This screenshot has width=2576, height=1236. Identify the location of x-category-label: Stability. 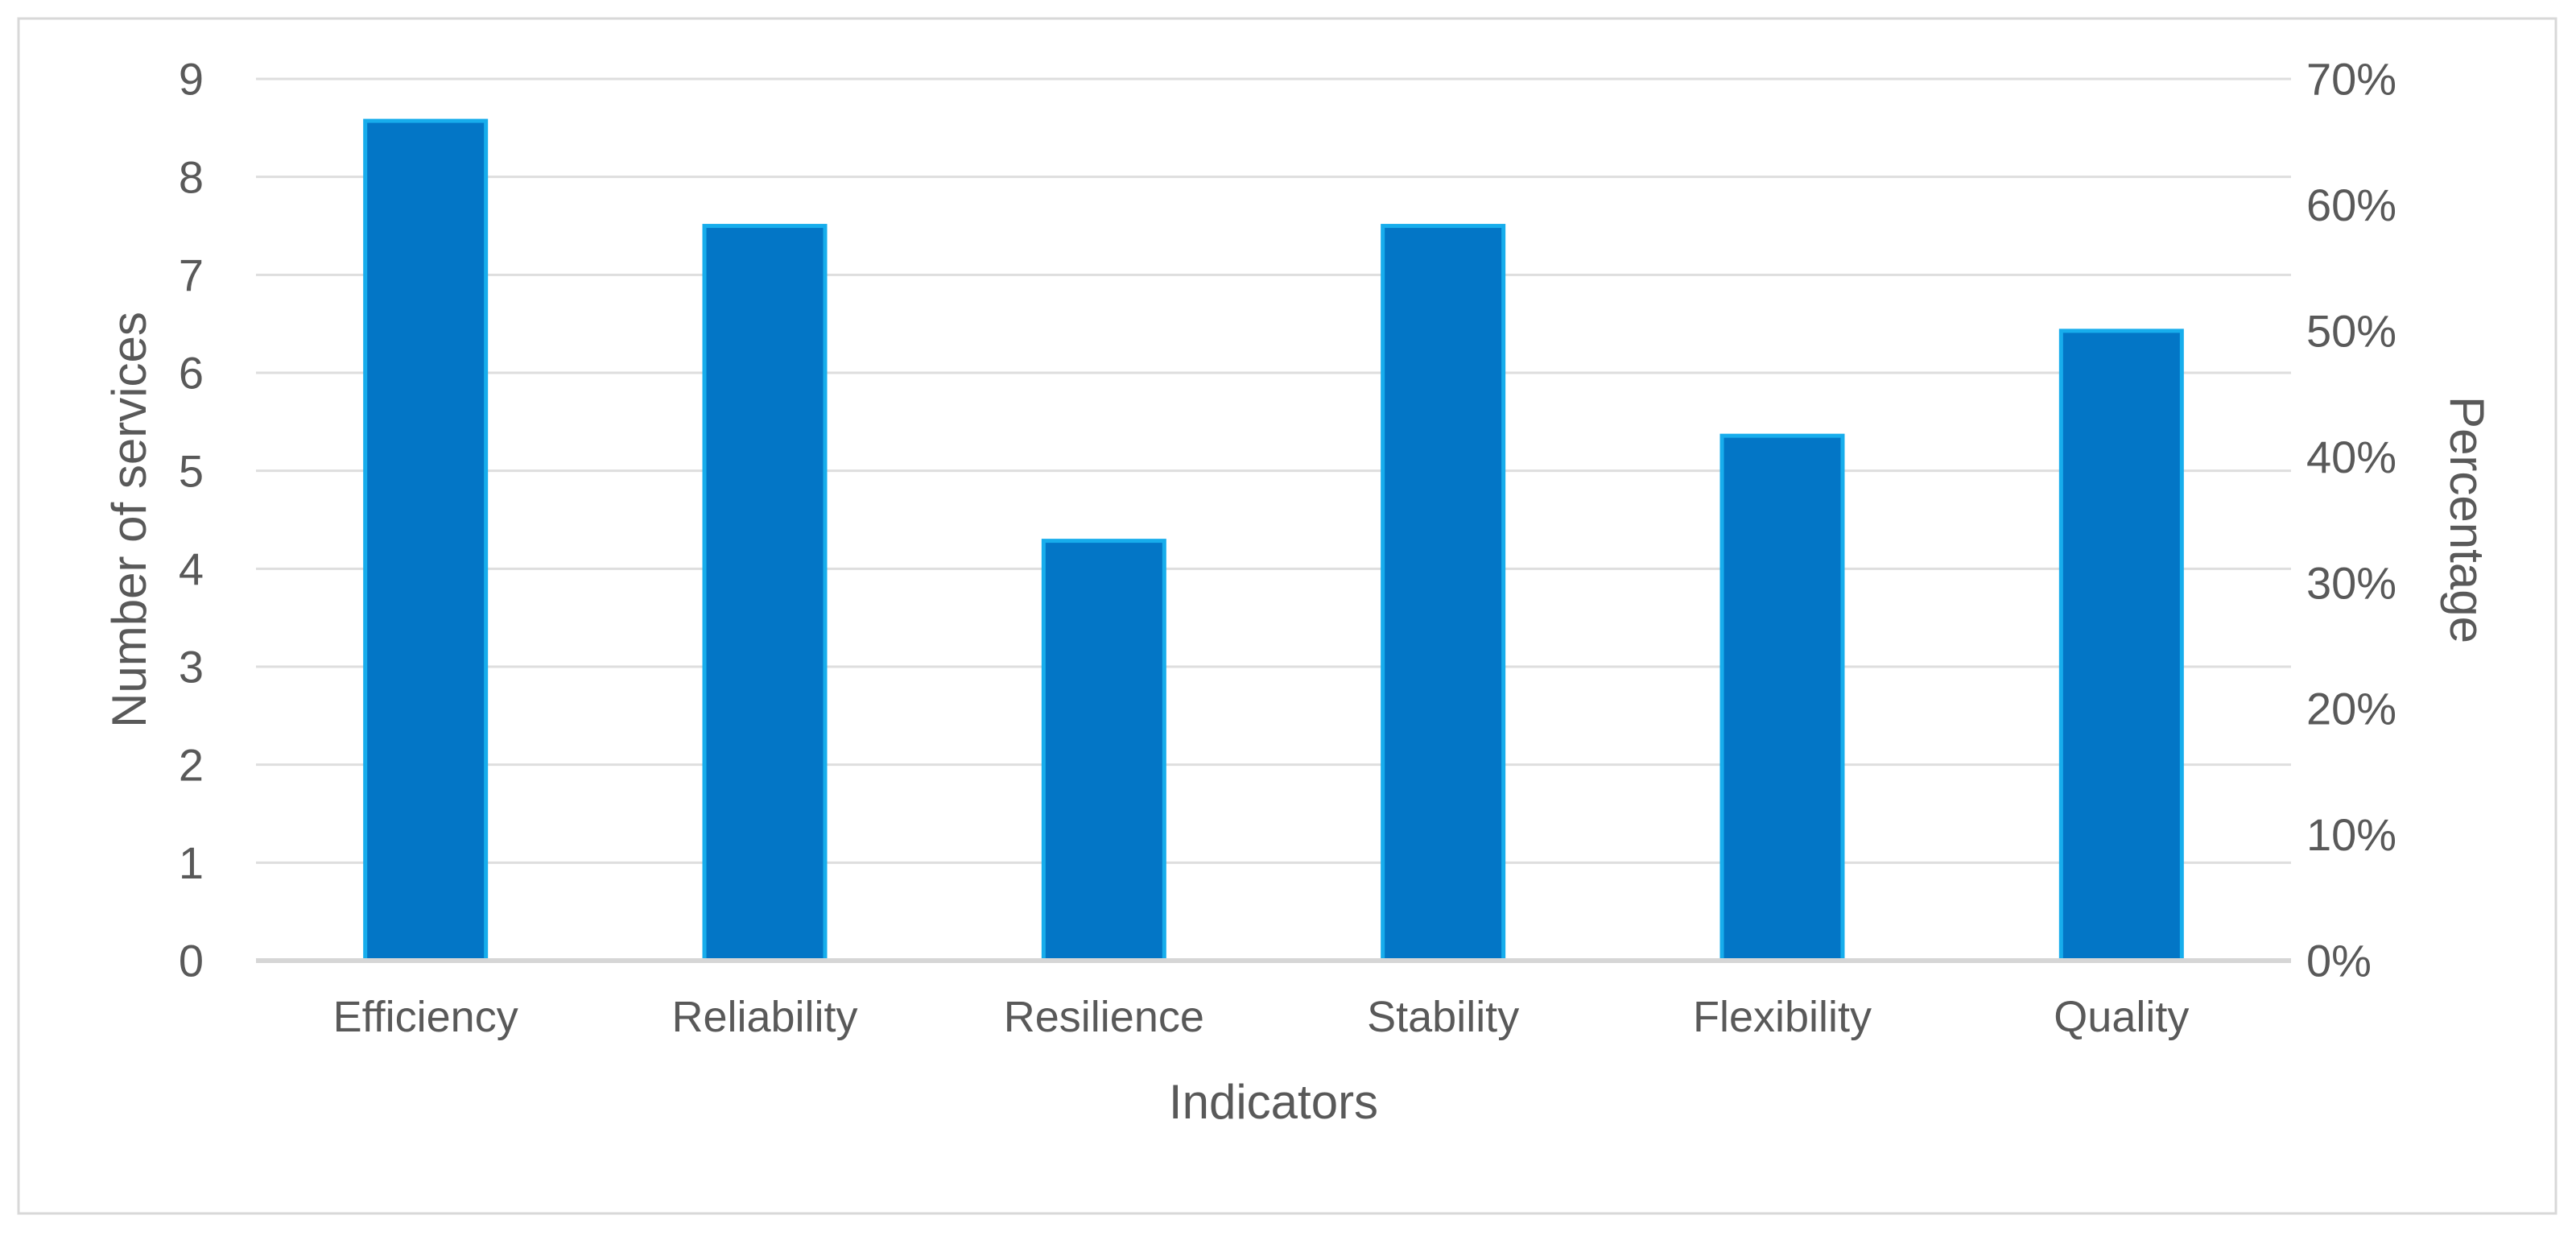
(1443, 1017).